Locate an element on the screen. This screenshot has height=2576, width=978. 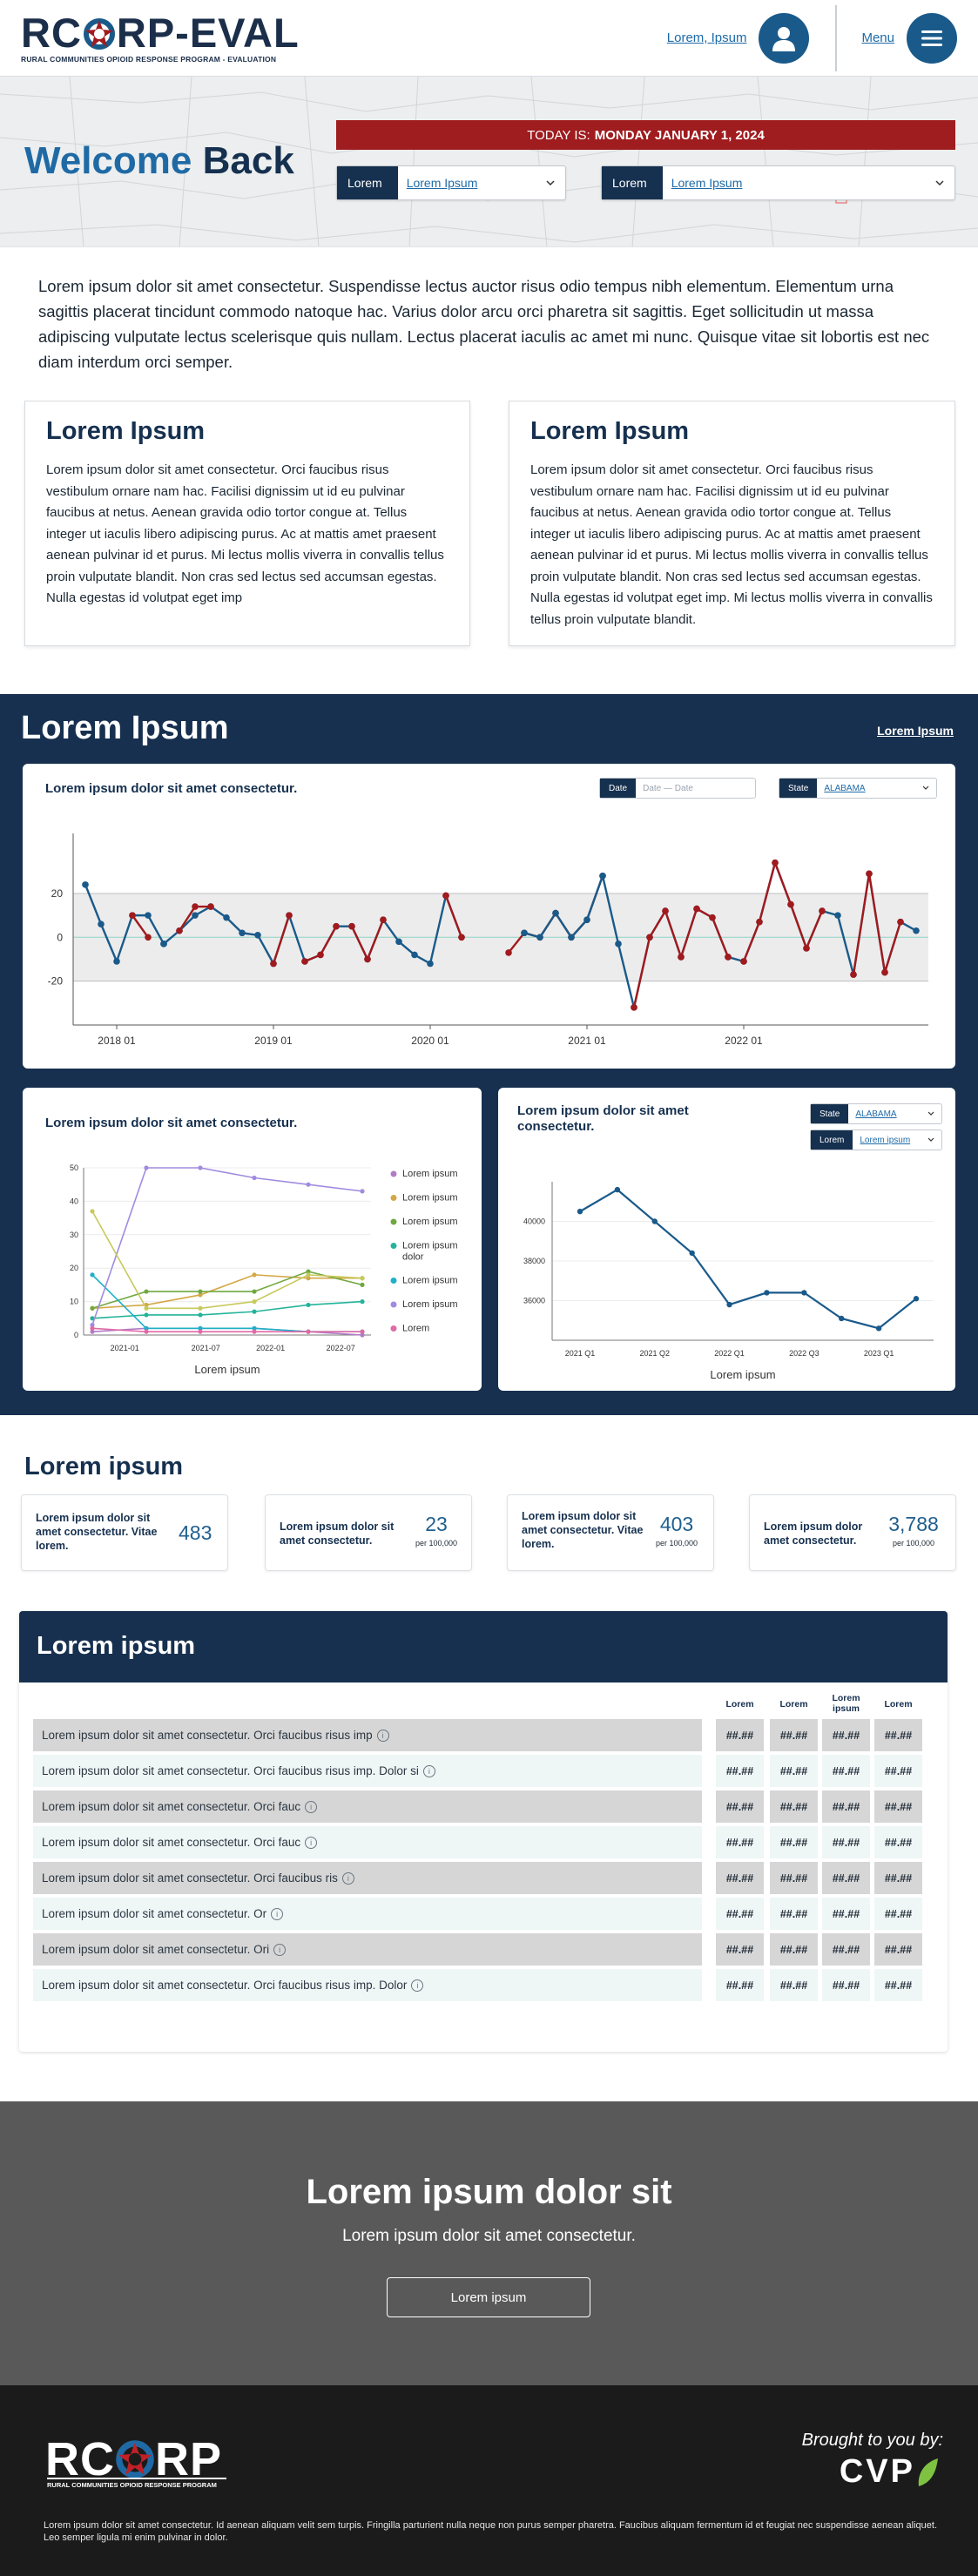
chart-1-state-filter: State ALABAMA is located at coordinates (858, 788).